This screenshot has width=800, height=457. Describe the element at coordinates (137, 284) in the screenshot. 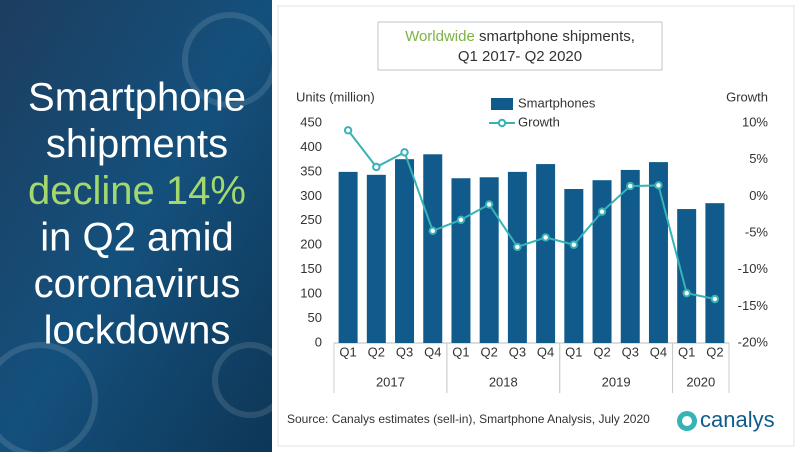

I see `headline-line: coronavirus` at that location.